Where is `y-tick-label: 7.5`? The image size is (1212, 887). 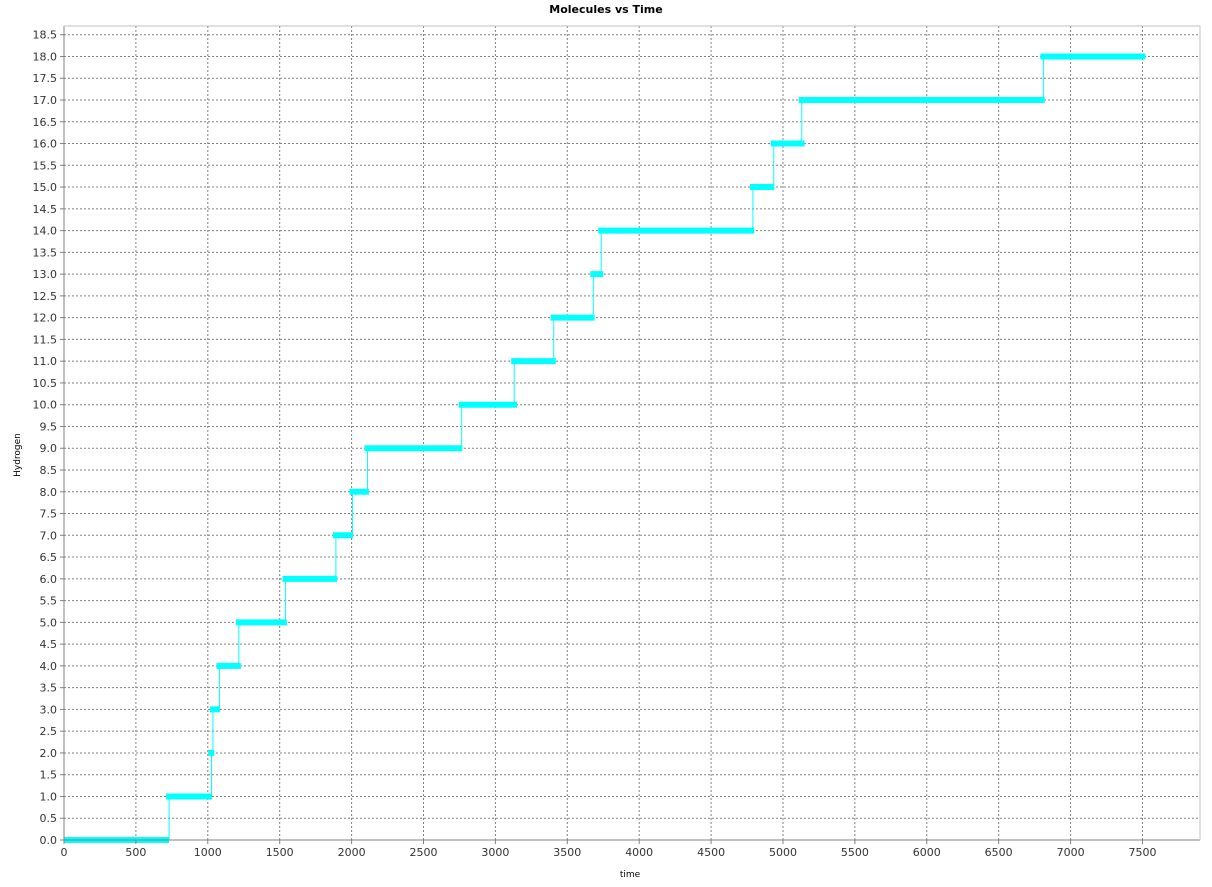
y-tick-label: 7.5 is located at coordinates (49, 514).